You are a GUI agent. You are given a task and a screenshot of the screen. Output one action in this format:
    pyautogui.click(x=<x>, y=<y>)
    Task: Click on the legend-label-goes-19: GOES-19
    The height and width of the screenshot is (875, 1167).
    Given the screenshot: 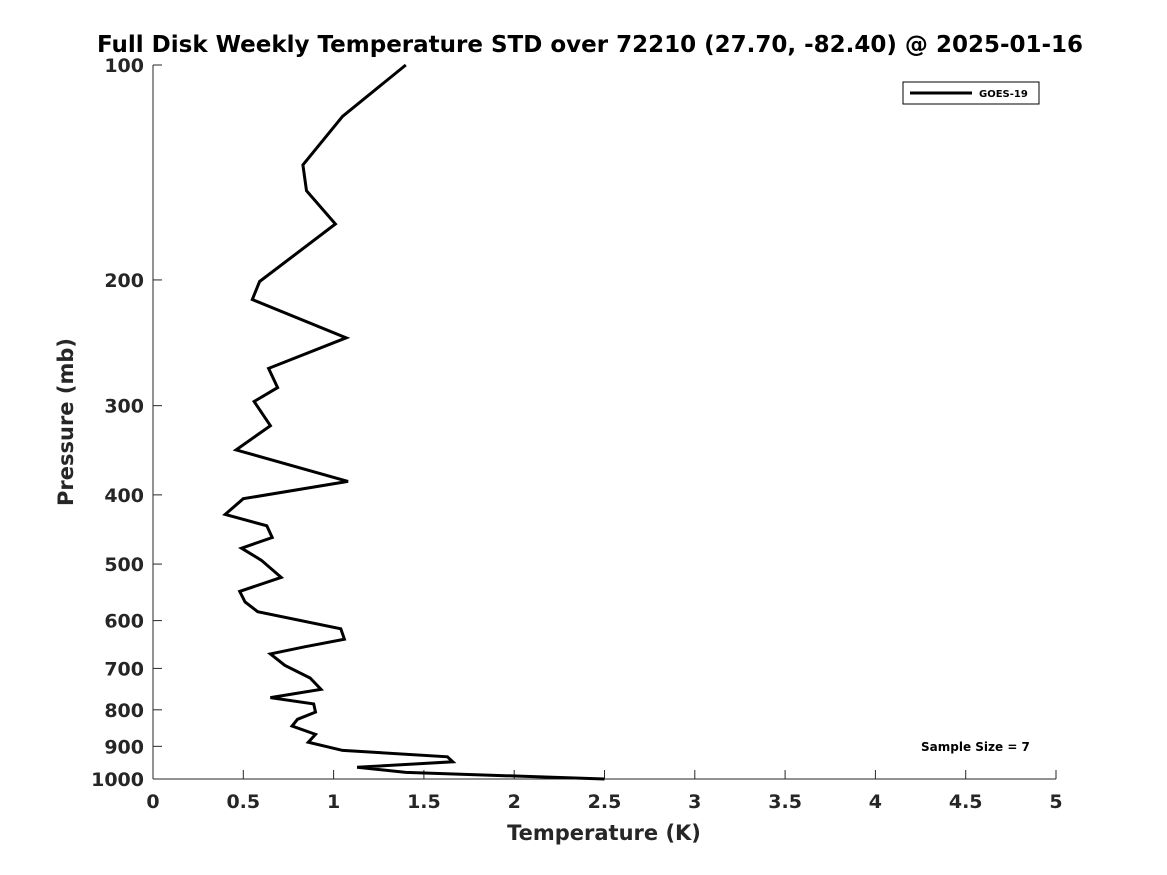 What is the action you would take?
    pyautogui.click(x=1003, y=94)
    